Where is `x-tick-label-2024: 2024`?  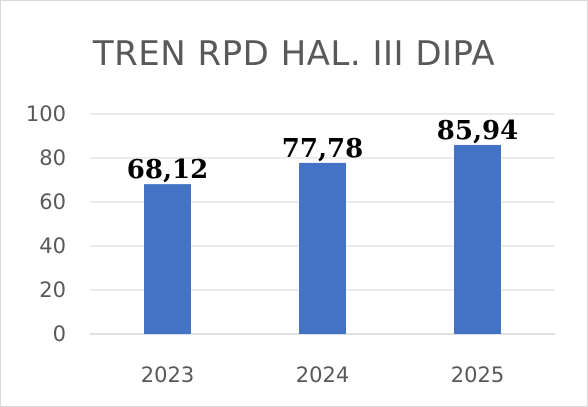 x-tick-label-2024: 2024 is located at coordinates (322, 375).